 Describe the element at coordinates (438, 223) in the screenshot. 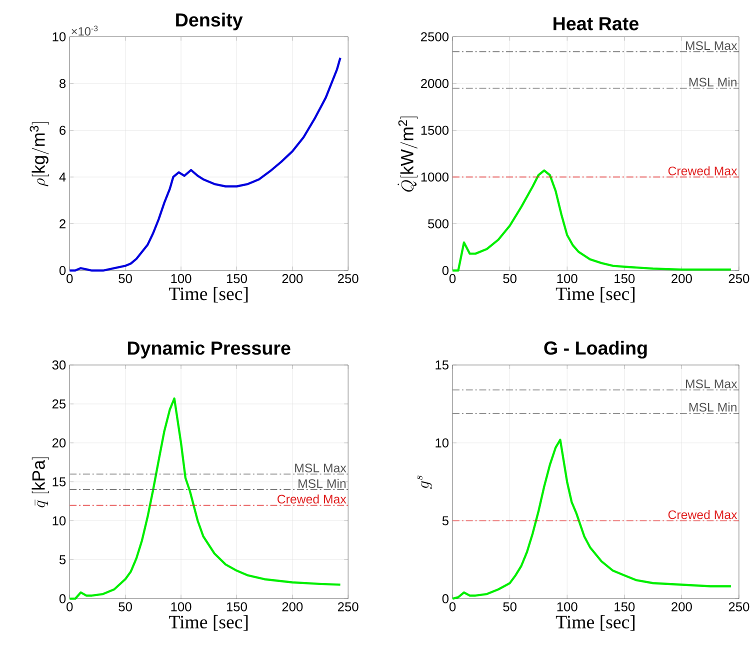

I see `y-tick-label: 500` at that location.